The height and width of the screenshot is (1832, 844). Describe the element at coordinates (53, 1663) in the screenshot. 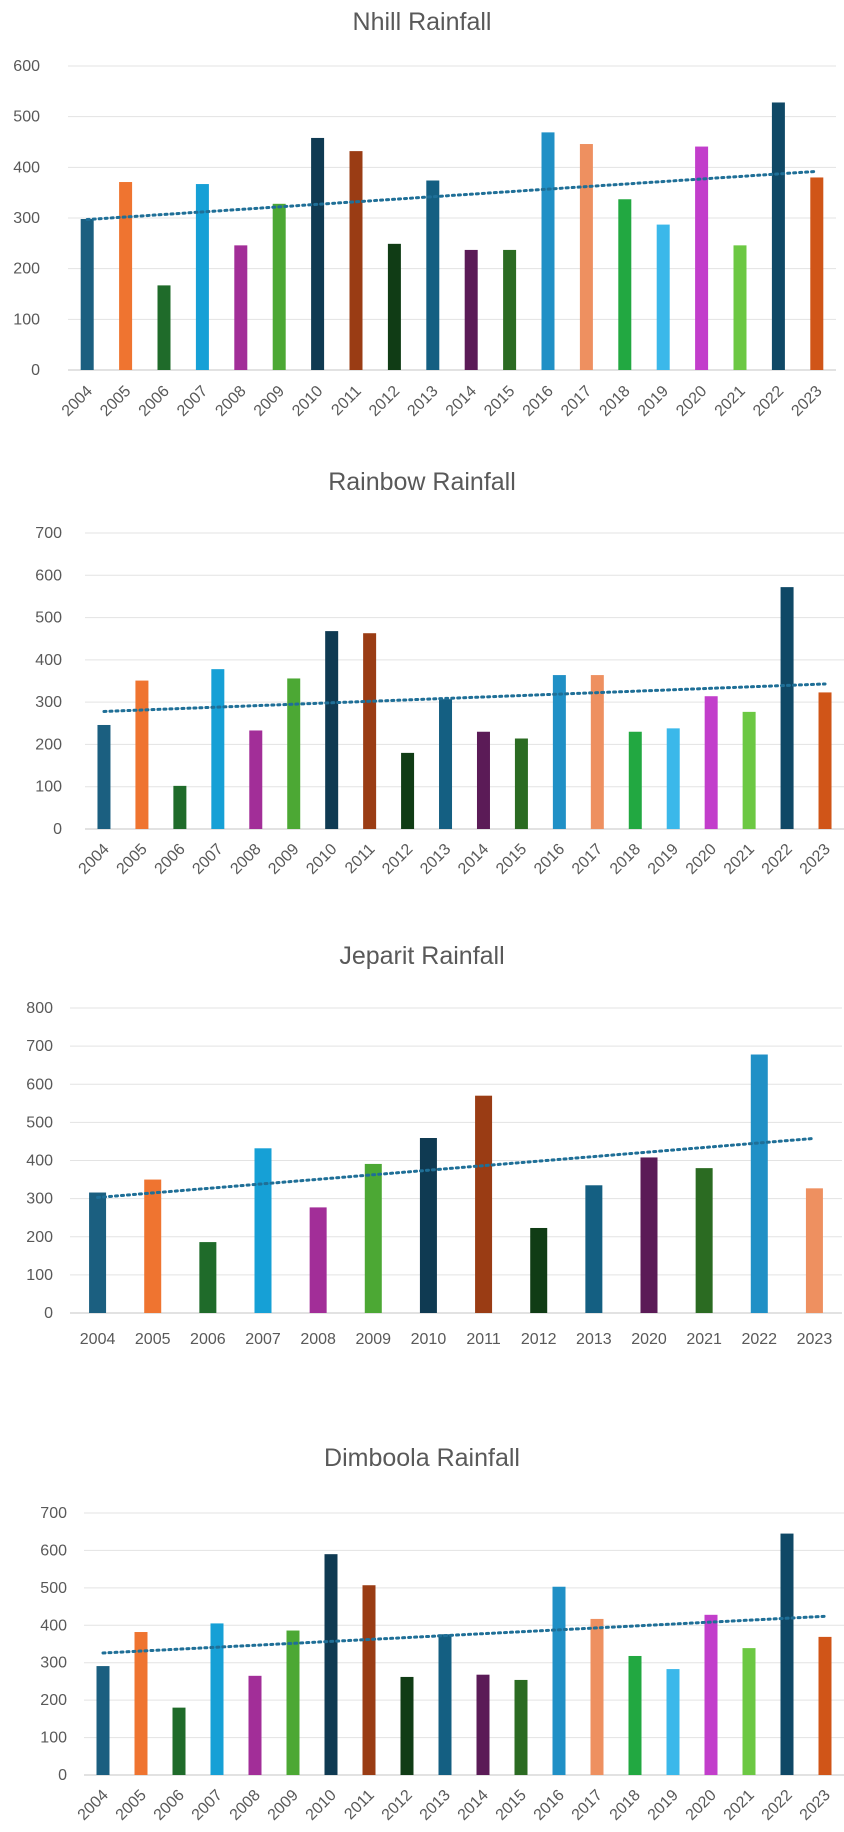

I see `y-tick-label: 300` at that location.